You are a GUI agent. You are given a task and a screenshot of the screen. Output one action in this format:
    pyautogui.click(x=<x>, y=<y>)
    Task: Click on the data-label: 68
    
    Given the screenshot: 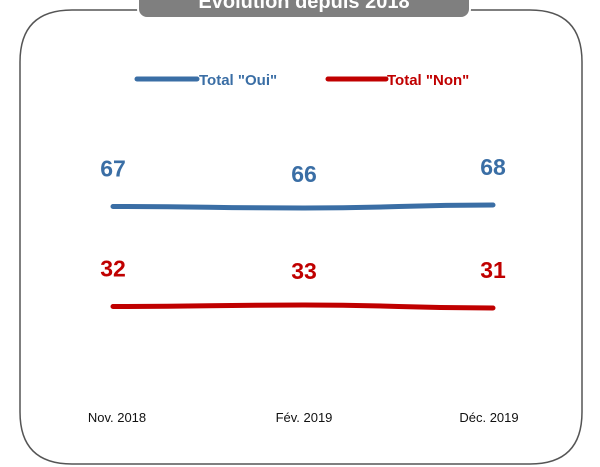 What is the action you would take?
    pyautogui.click(x=493, y=167)
    